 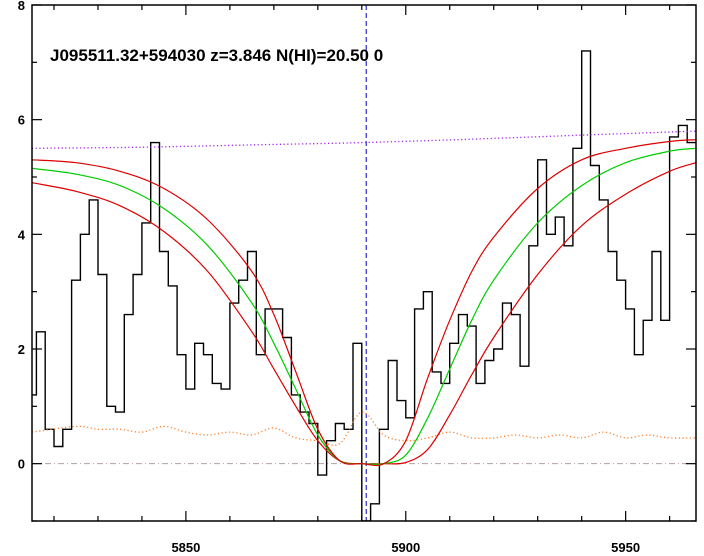 I want to click on y-tick-label: 0, so click(x=21, y=464).